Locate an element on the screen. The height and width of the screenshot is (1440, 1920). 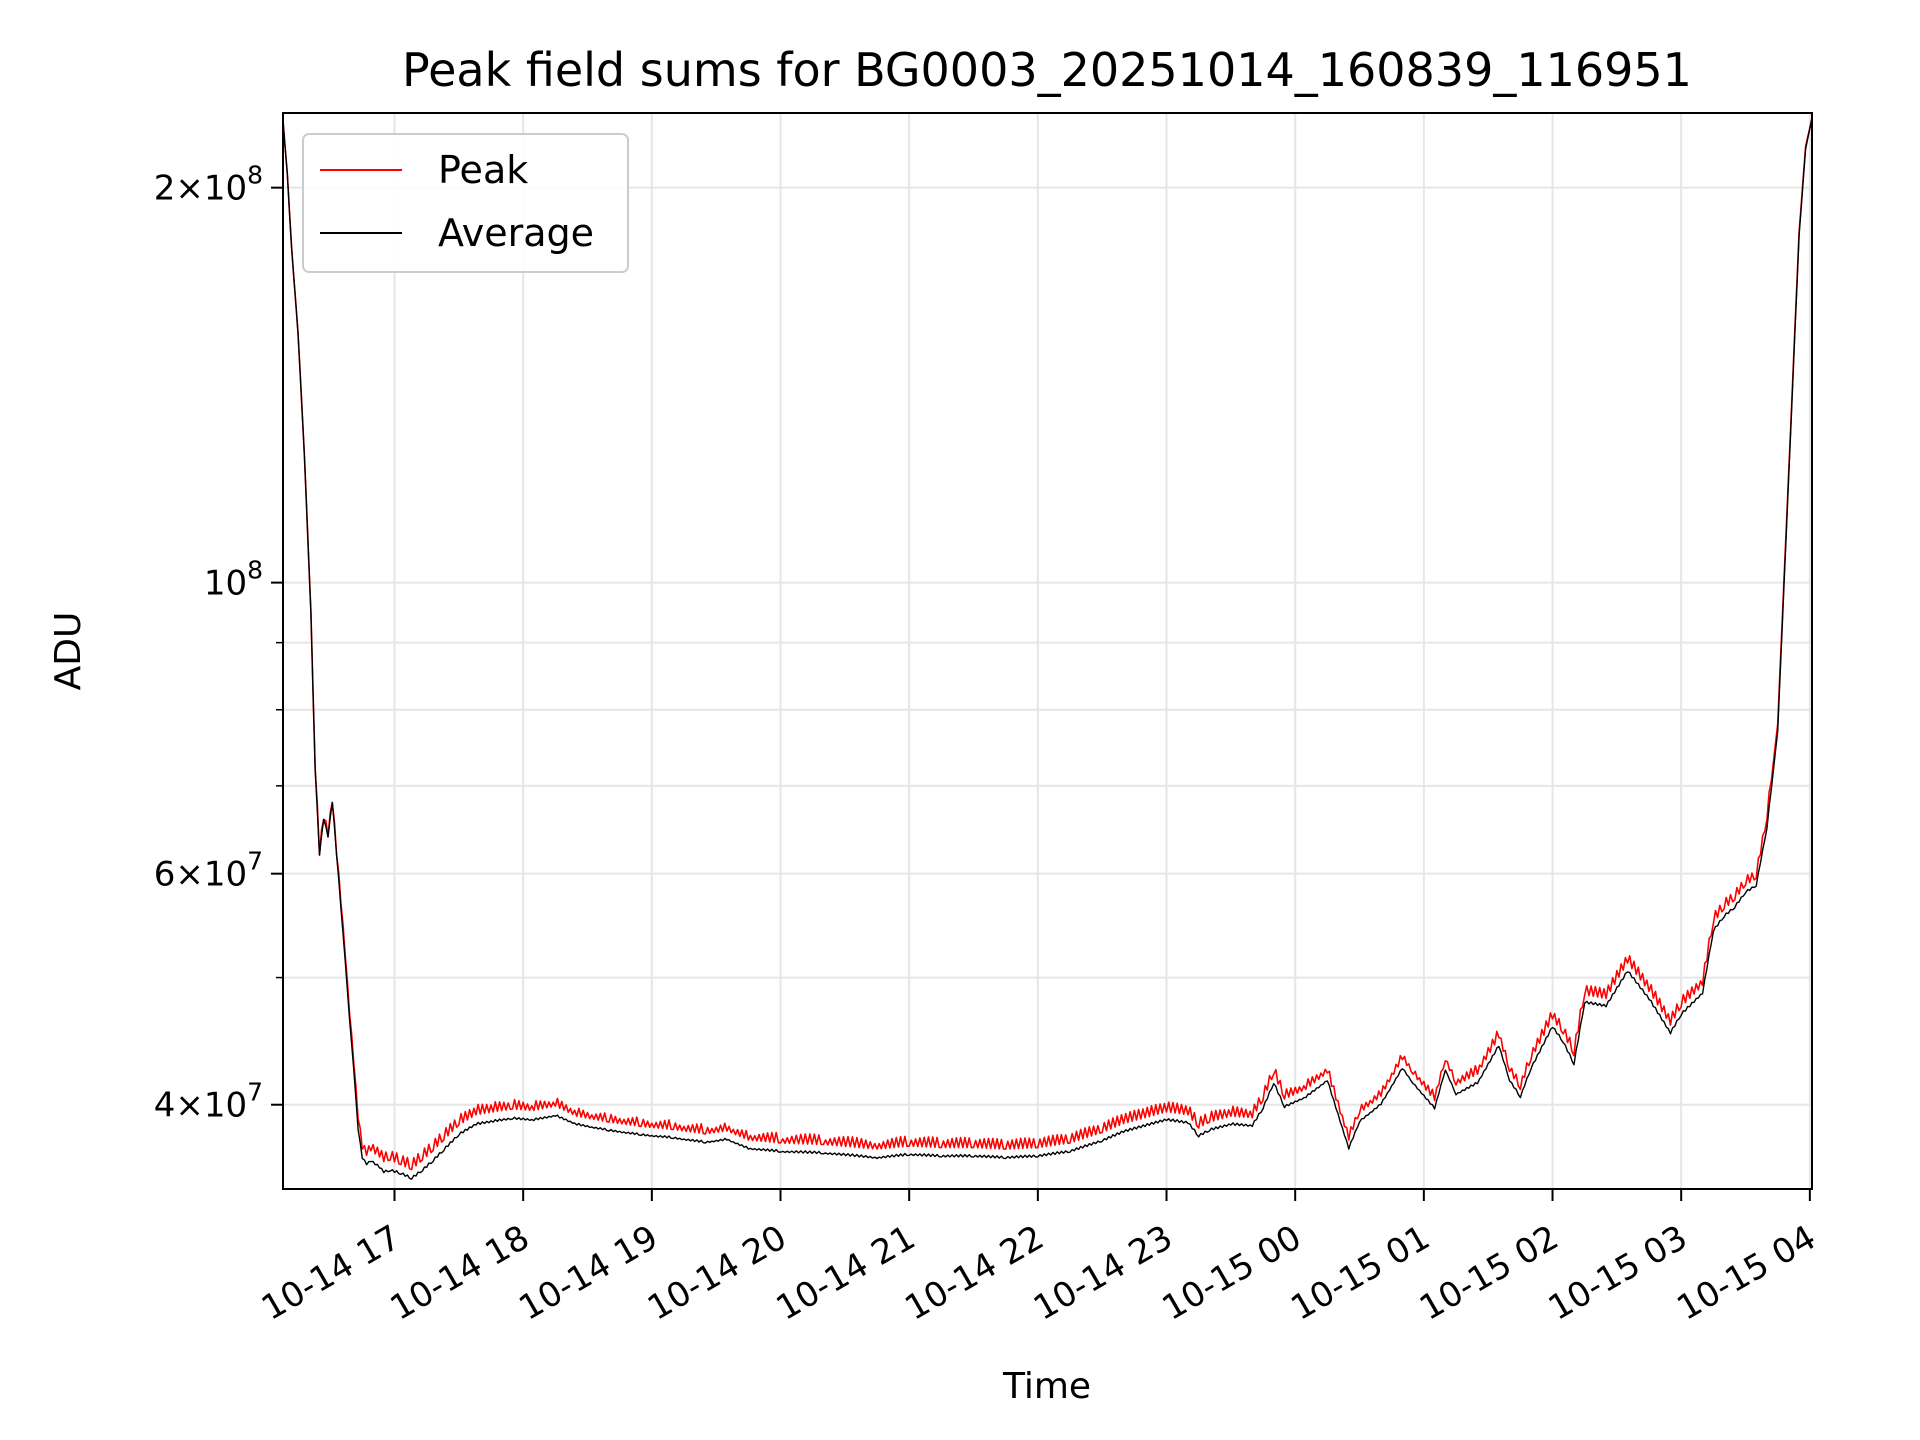
y-tick-label: 4×107 is located at coordinates (208, 1102).